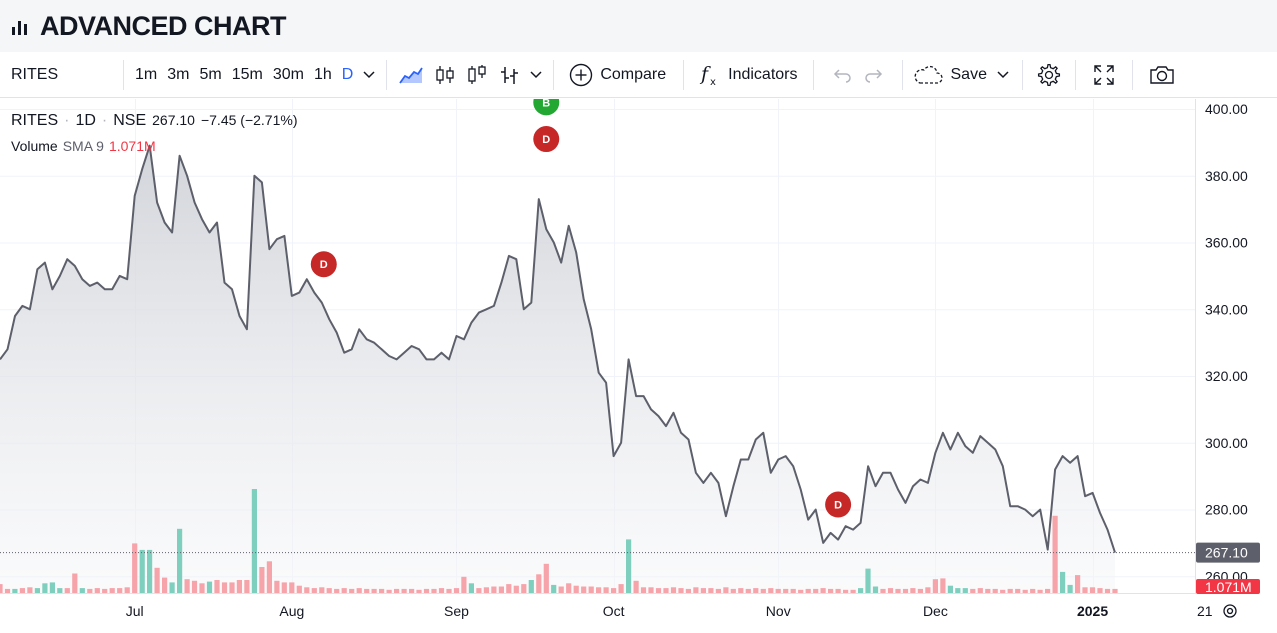  Describe the element at coordinates (178, 74) in the screenshot. I see `interval-3m-button: 3m` at that location.